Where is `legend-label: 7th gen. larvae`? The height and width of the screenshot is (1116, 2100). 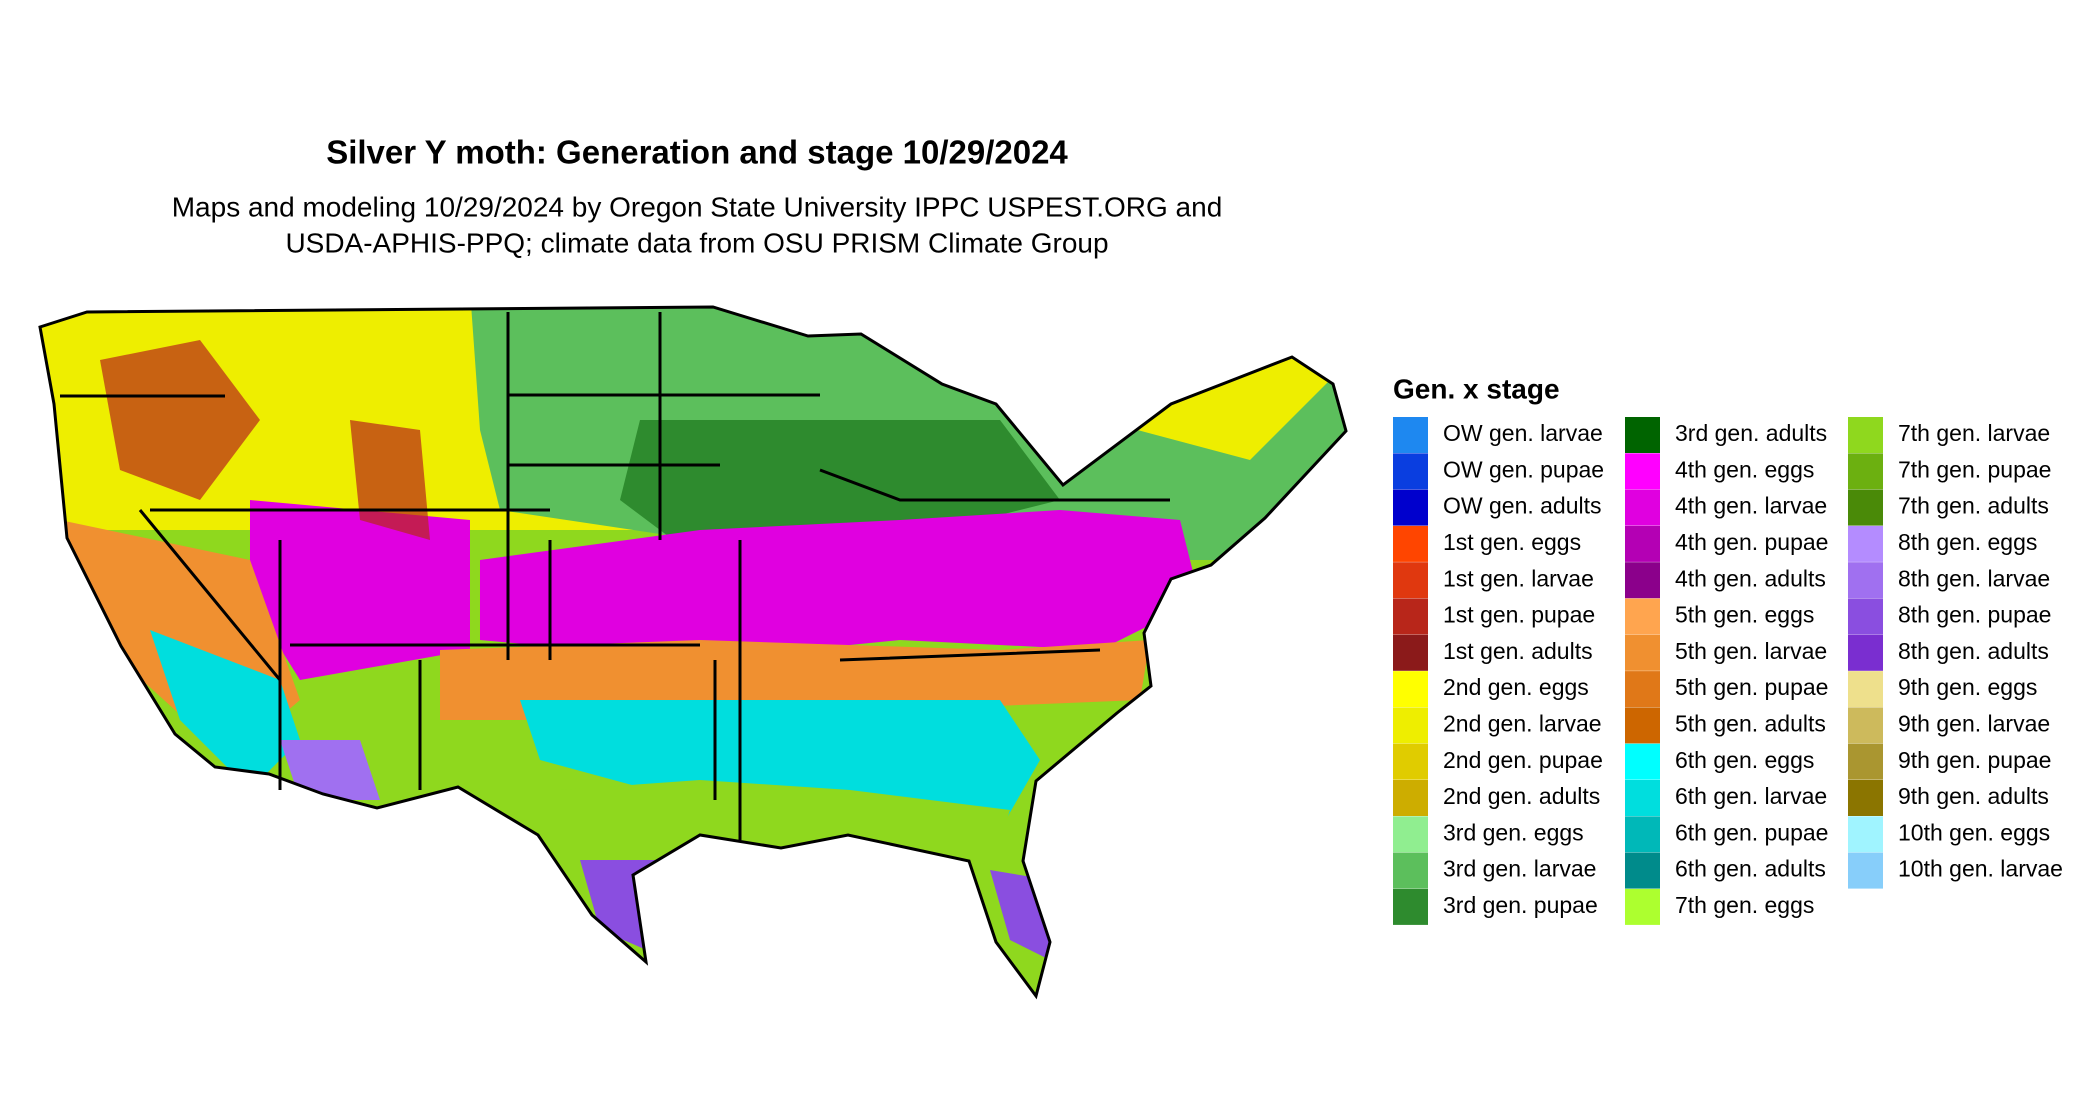
legend-label: 7th gen. larvae is located at coordinates (1974, 433).